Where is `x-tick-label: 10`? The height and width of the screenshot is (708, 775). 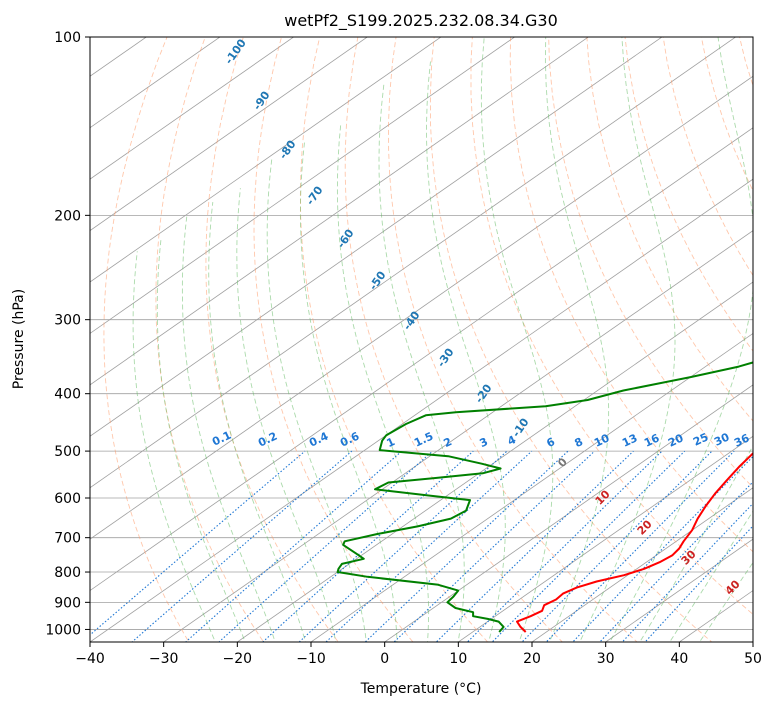 x-tick-label: 10 is located at coordinates (458, 659).